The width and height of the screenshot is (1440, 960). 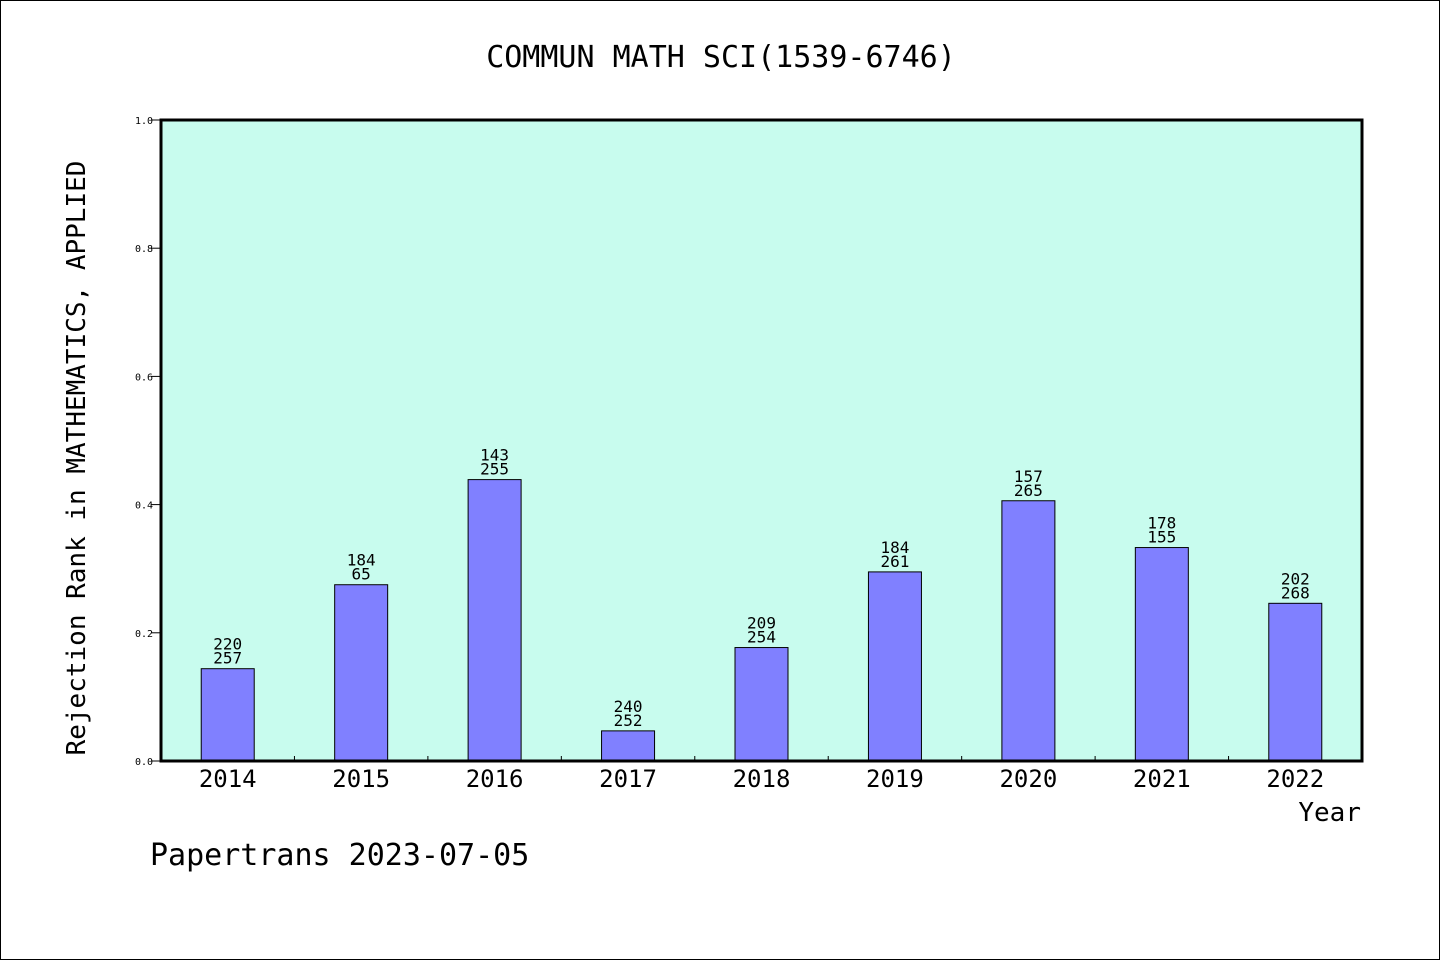 I want to click on x-tick-label: 2021, so click(x=1162, y=779).